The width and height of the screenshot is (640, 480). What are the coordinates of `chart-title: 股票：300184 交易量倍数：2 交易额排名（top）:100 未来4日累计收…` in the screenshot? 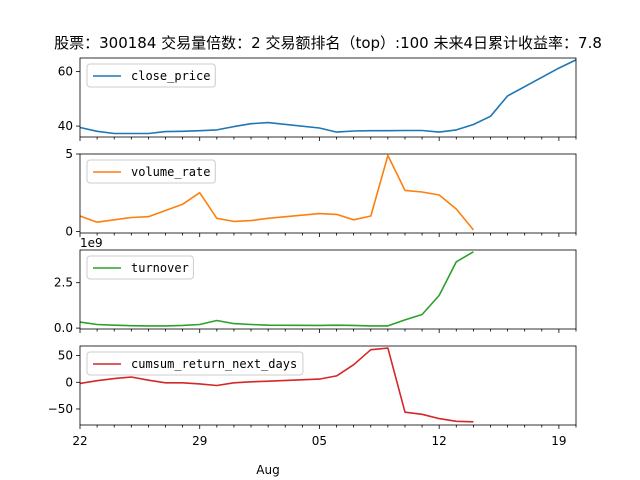 It's located at (328, 43).